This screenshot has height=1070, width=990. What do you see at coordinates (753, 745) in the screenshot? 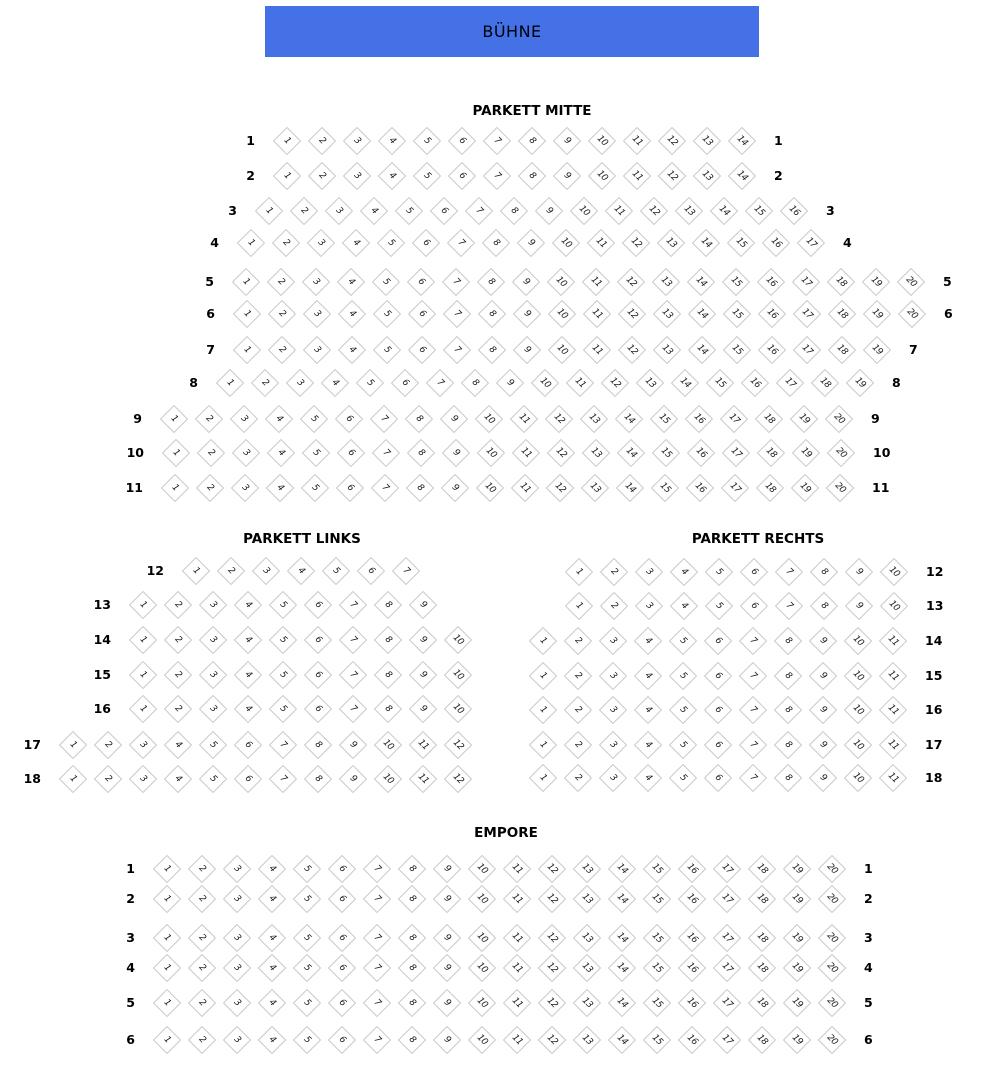
I see `seat-parkett-rechts-row17-7: 7` at bounding box center [753, 745].